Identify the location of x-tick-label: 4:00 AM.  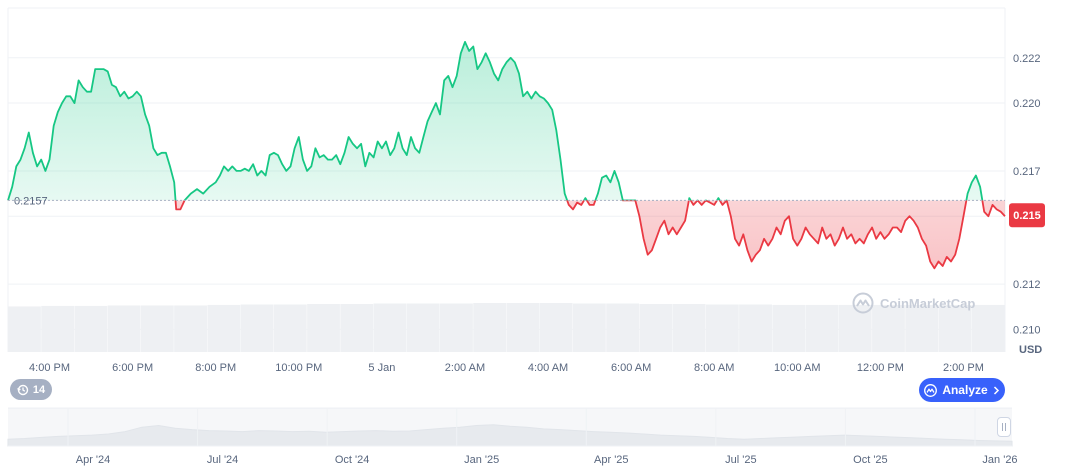
(548, 368).